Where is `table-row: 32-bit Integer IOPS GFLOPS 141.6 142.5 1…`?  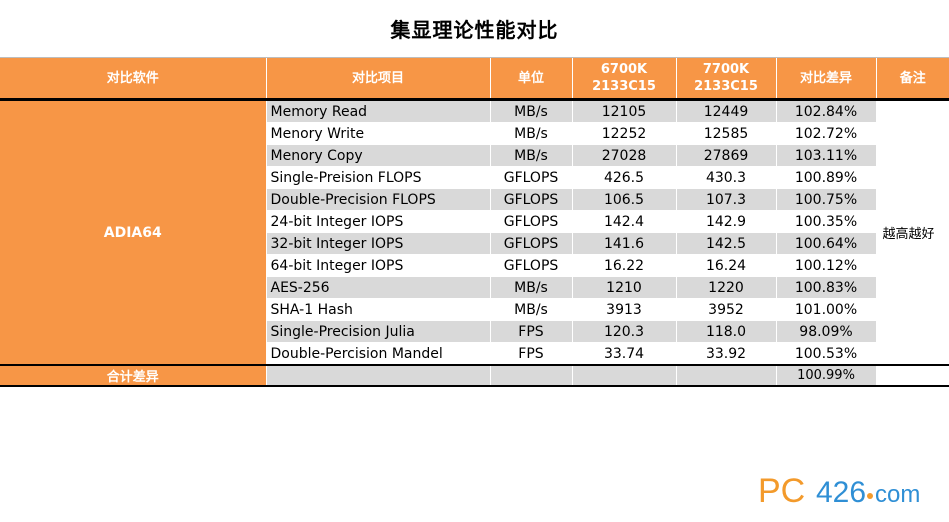 table-row: 32-bit Integer IOPS GFLOPS 141.6 142.5 1… is located at coordinates (474, 243).